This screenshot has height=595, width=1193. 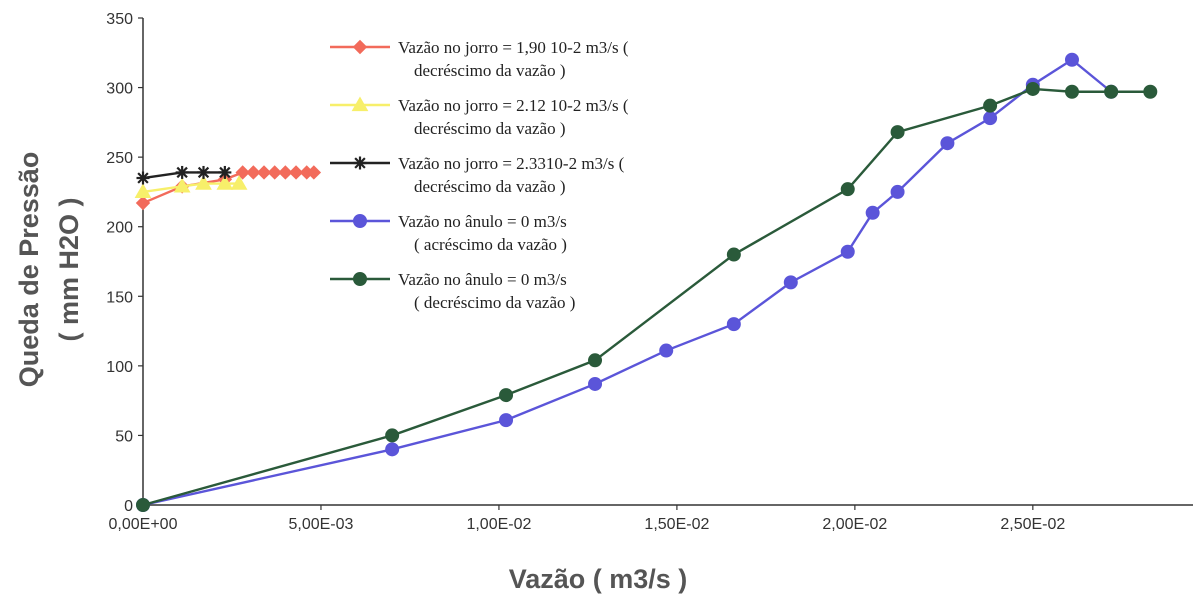 I want to click on x-tick-label: 1,50E-02, so click(x=676, y=524).